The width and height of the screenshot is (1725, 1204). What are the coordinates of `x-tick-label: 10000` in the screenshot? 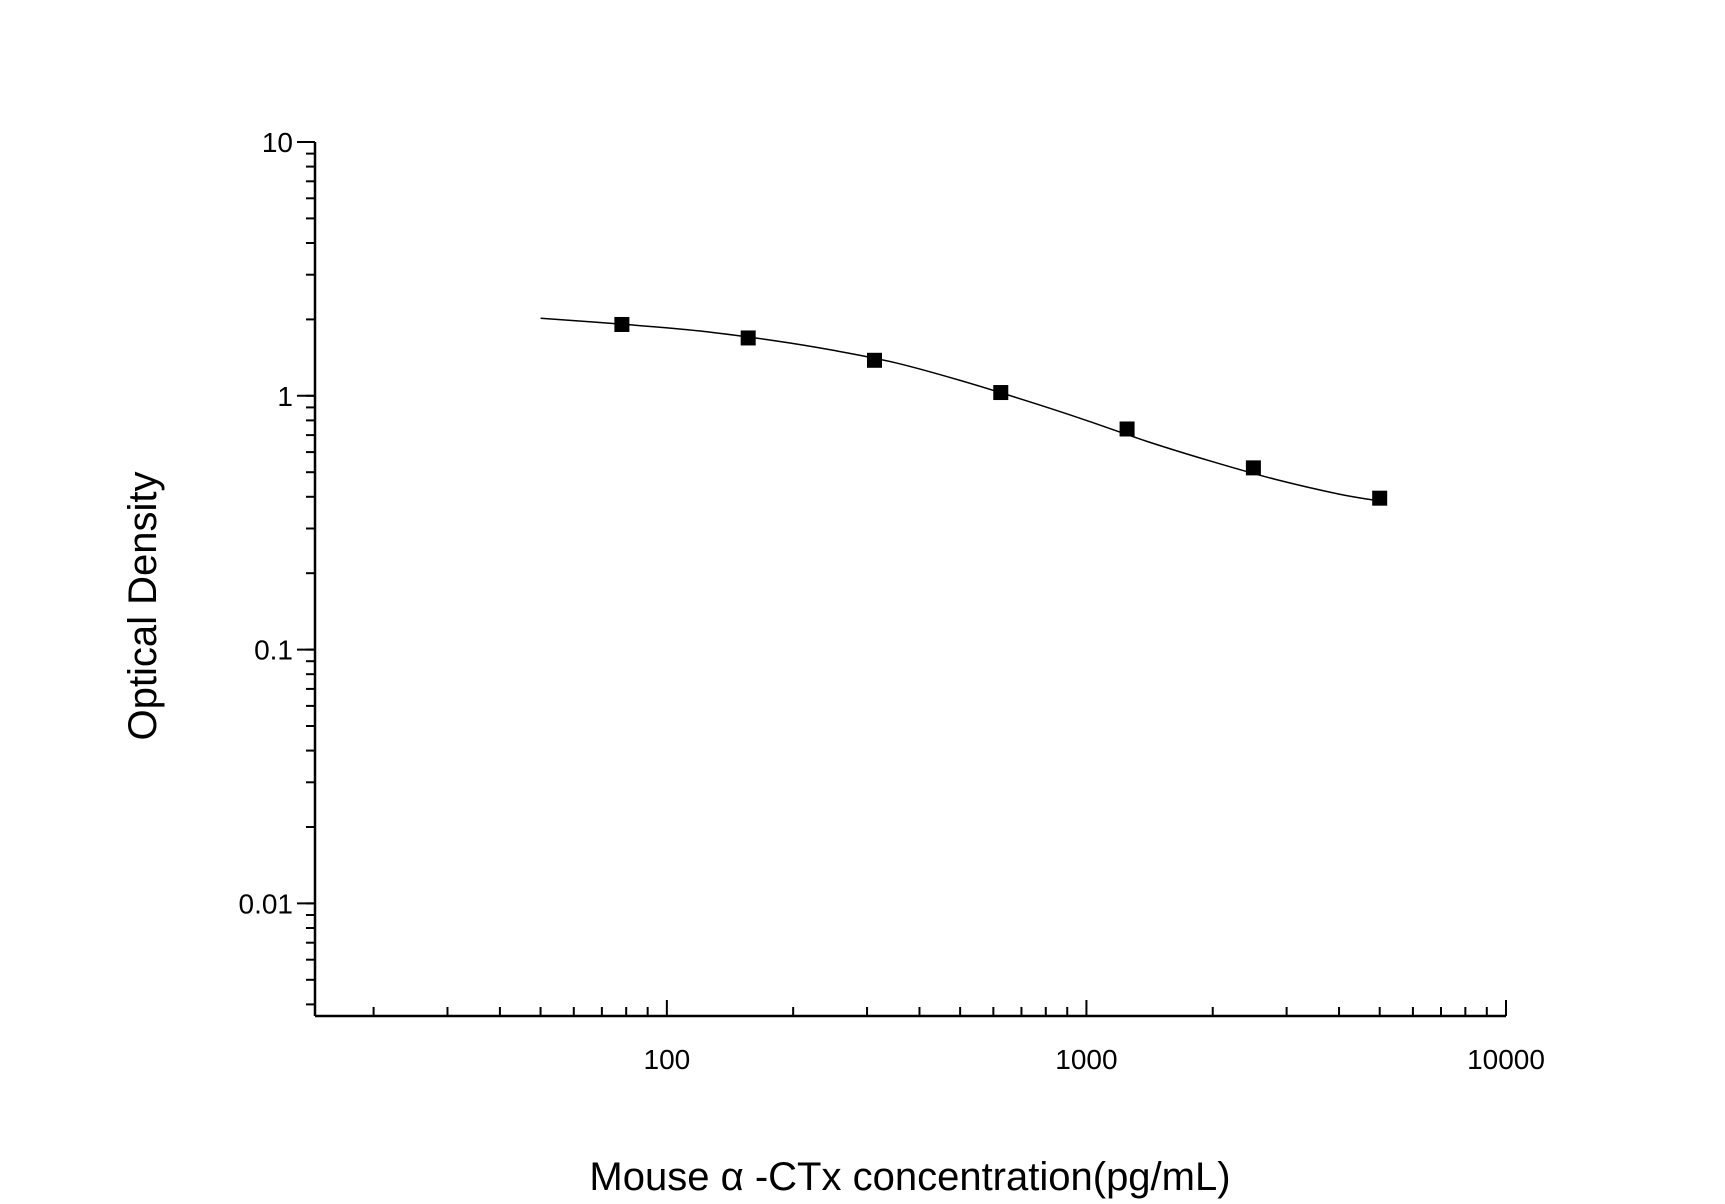 It's located at (1506, 1059).